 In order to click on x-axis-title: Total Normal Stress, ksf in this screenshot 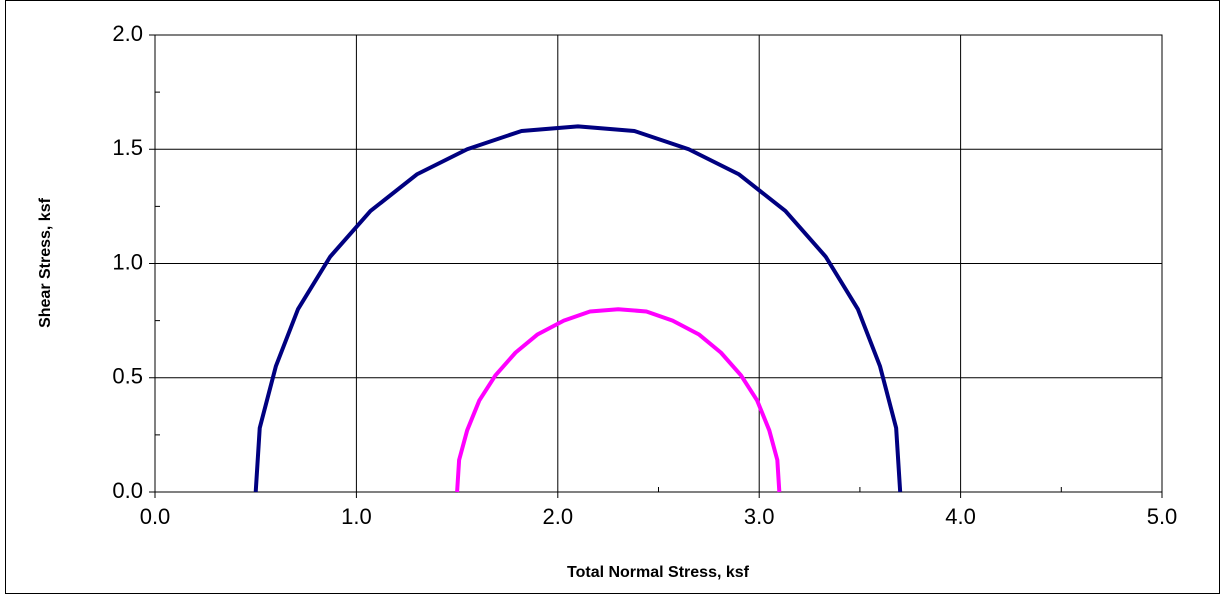, I will do `click(658, 572)`.